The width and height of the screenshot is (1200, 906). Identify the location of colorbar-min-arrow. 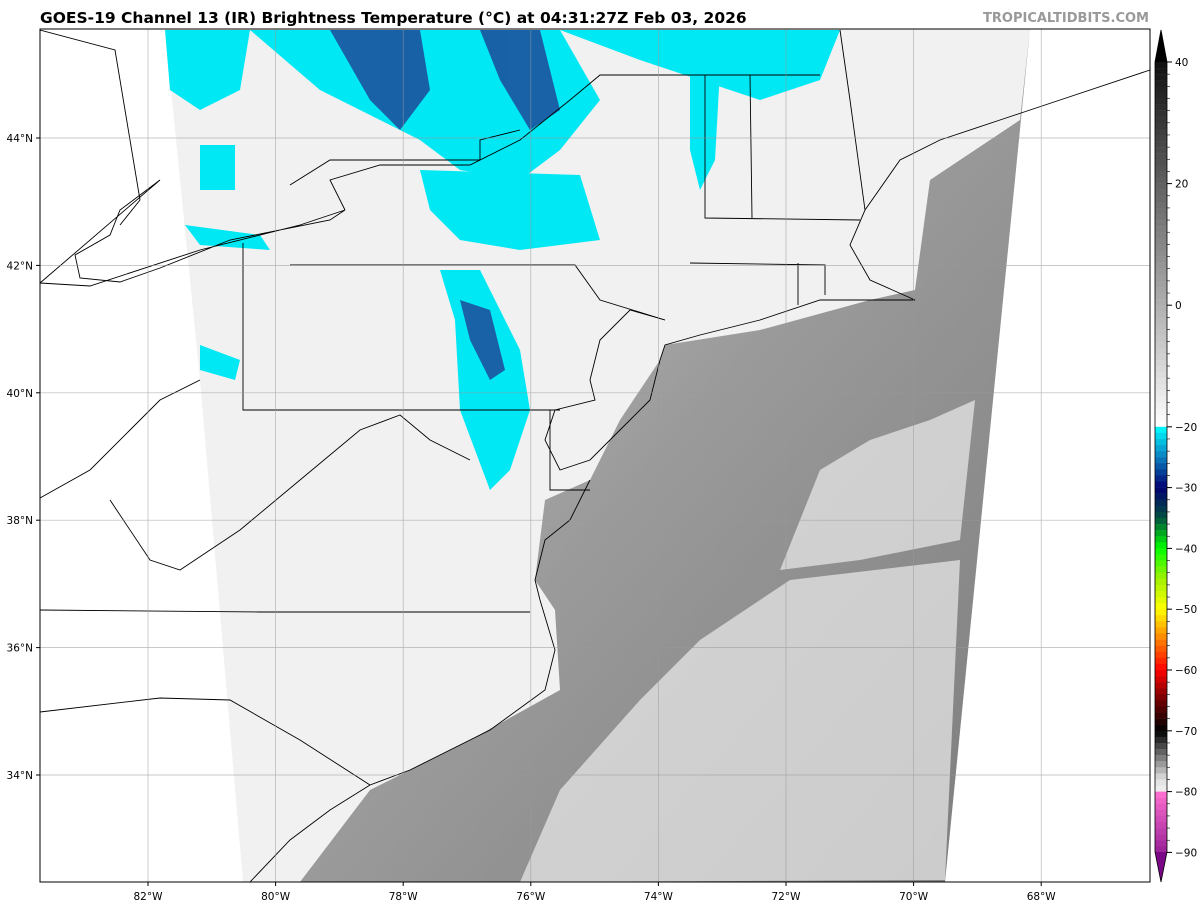
(1161, 867).